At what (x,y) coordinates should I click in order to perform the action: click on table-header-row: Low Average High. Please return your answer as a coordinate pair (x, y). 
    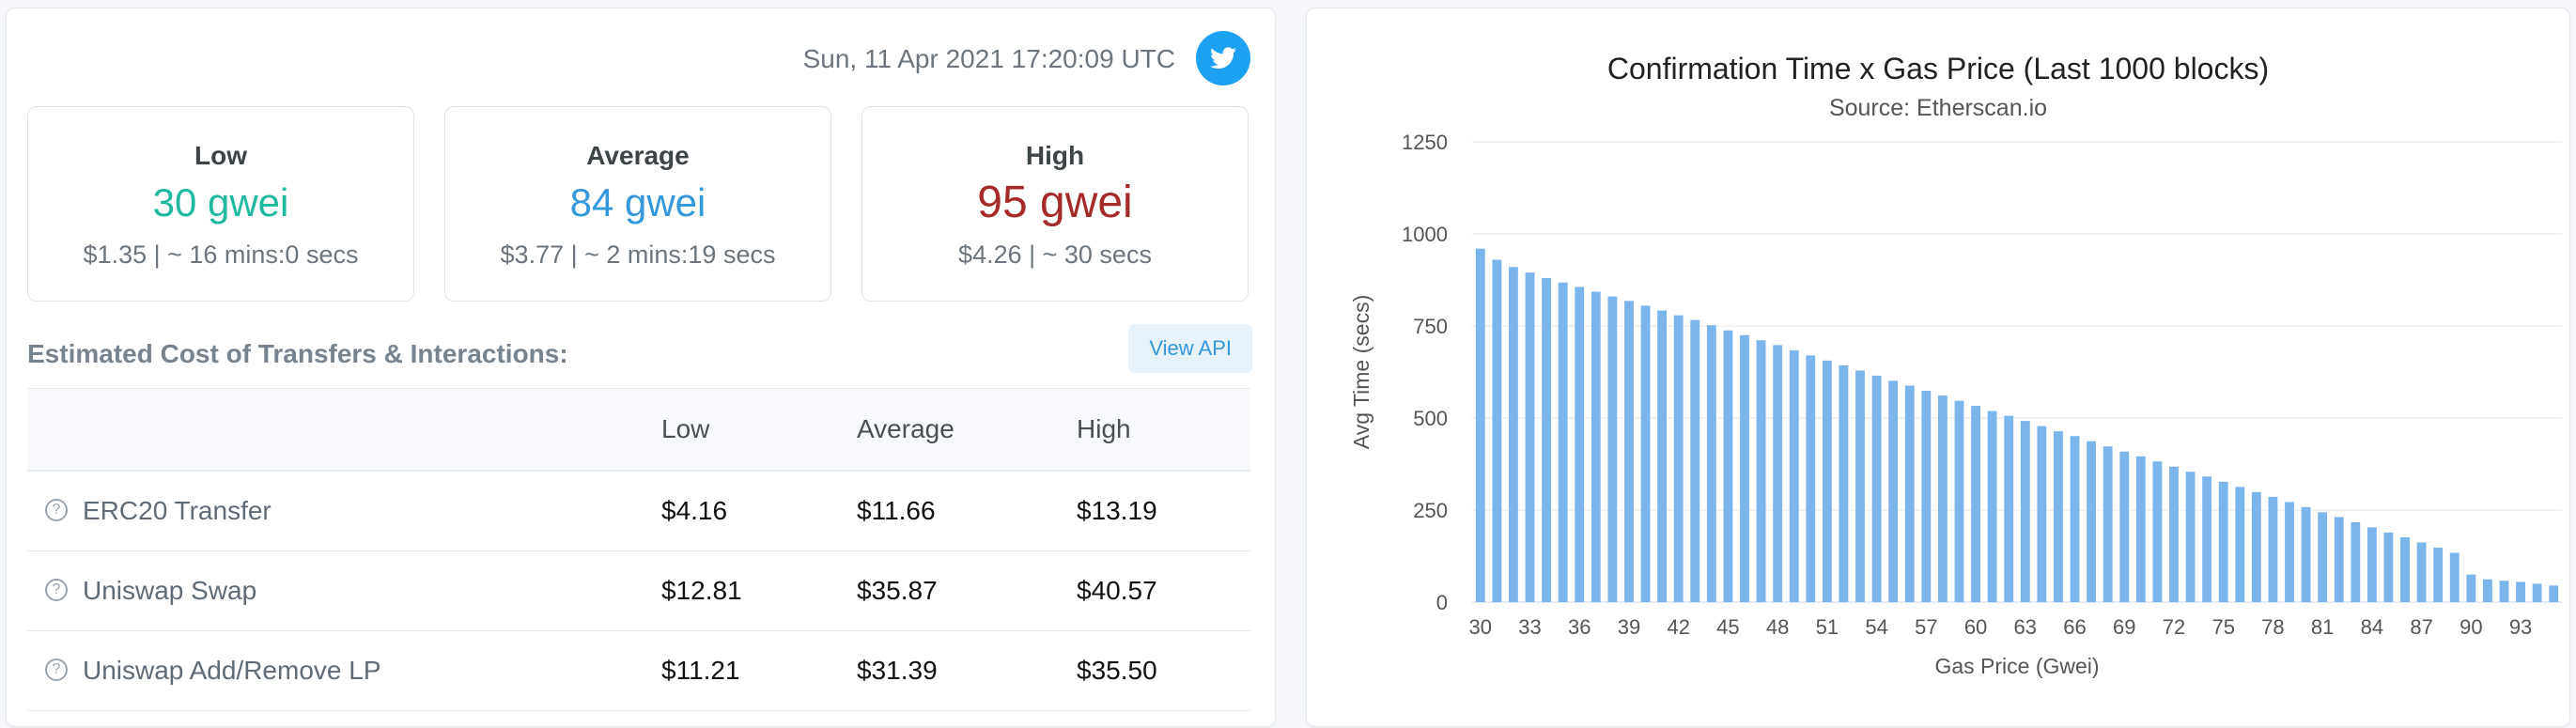
    Looking at the image, I should click on (639, 430).